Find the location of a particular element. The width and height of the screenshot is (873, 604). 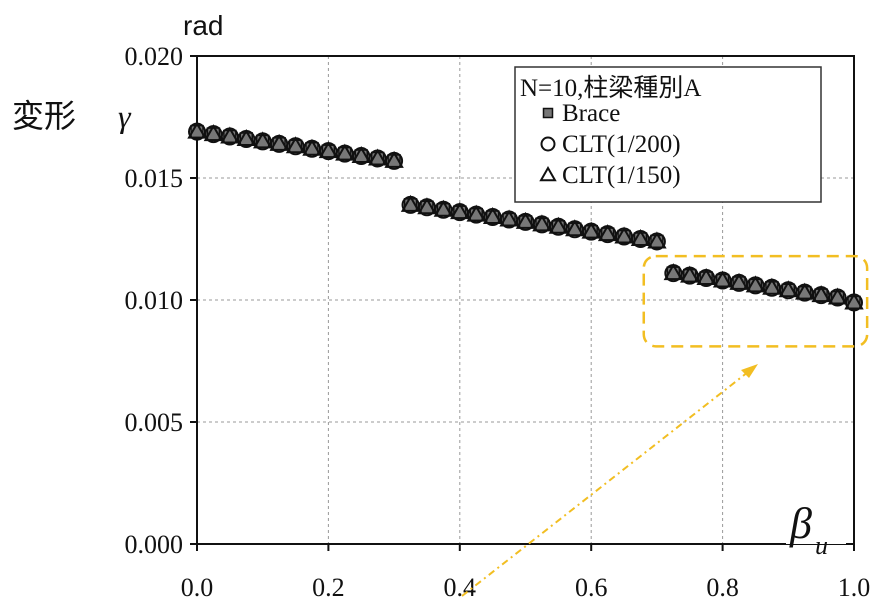

legend-label: CLT(1/200) is located at coordinates (621, 144).